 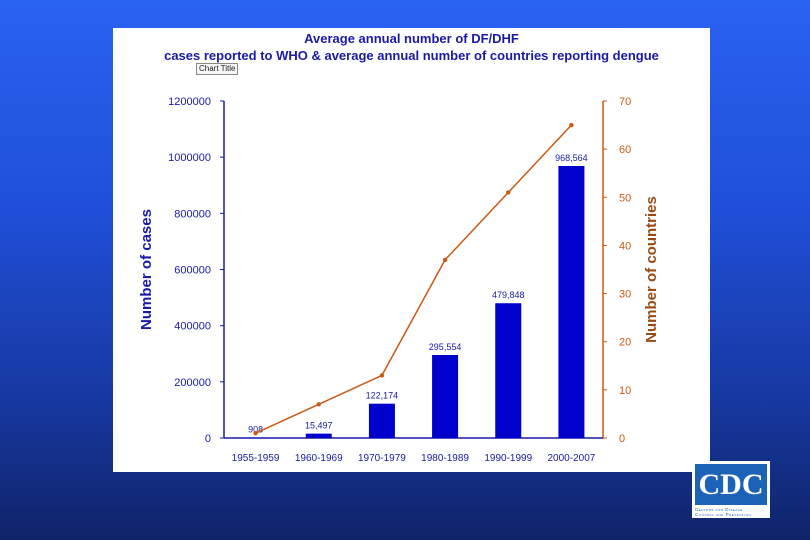 What do you see at coordinates (731, 484) in the screenshot?
I see `cdc-logo-mark: CDC` at bounding box center [731, 484].